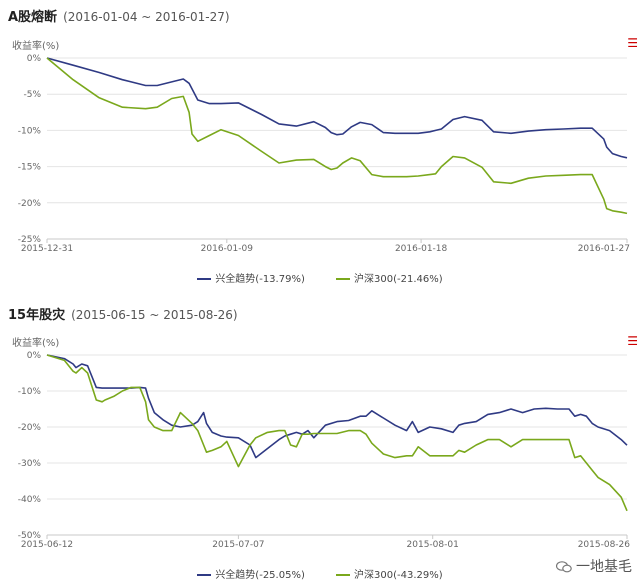 This screenshot has width=640, height=584. What do you see at coordinates (398, 279) in the screenshot?
I see `legend-label: 沪深300(-21.46%)` at bounding box center [398, 279].